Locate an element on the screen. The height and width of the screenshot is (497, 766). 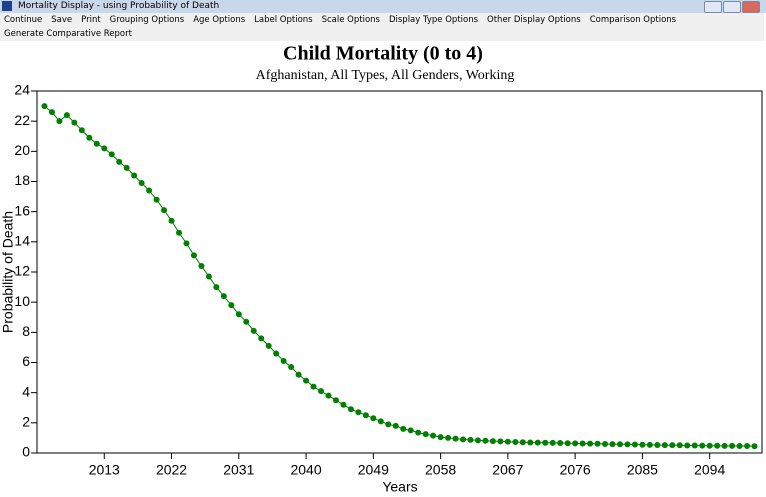
menu-item: Generate Comparative Report is located at coordinates (68, 34).